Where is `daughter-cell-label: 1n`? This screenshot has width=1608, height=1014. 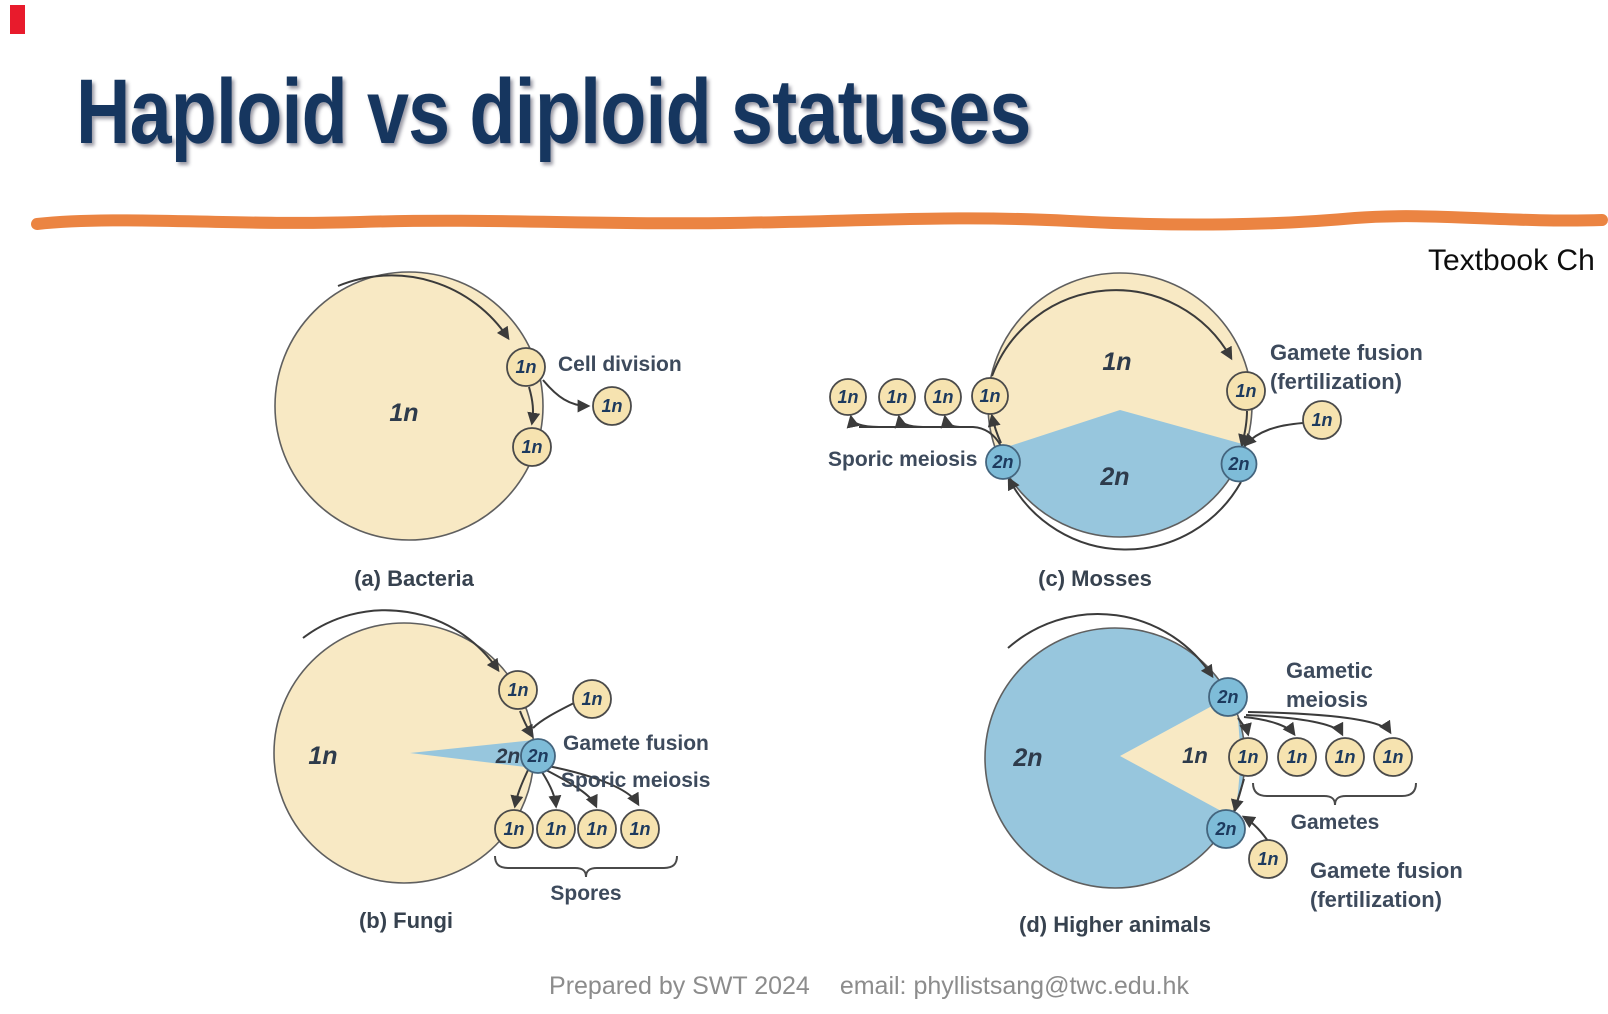 daughter-cell-label: 1n is located at coordinates (611, 406).